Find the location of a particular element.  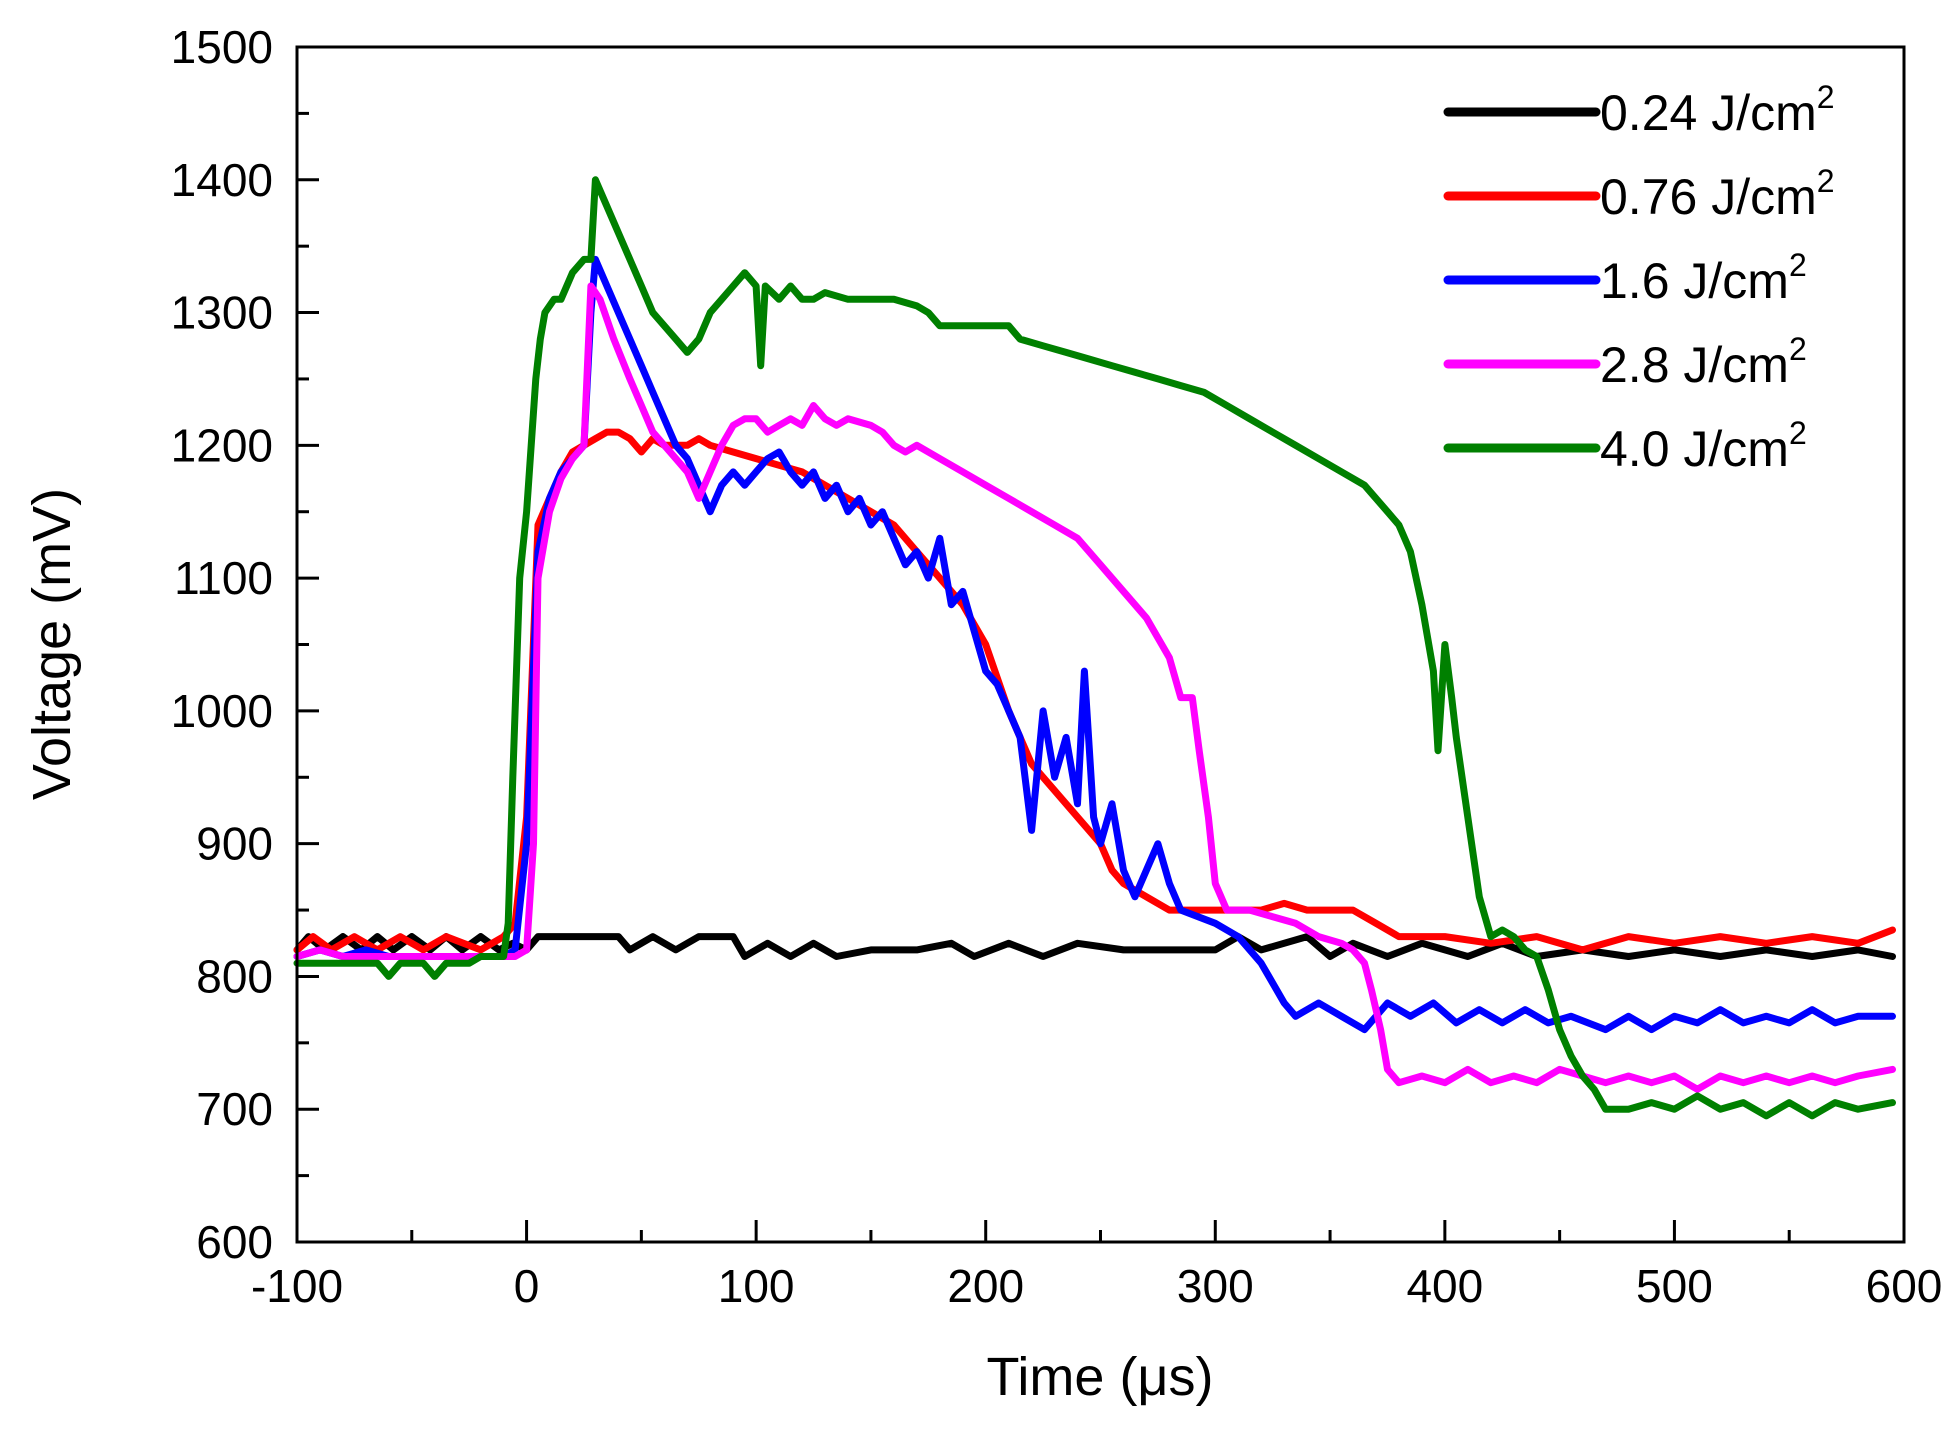

x-tick-label: 500 is located at coordinates (1674, 1286).